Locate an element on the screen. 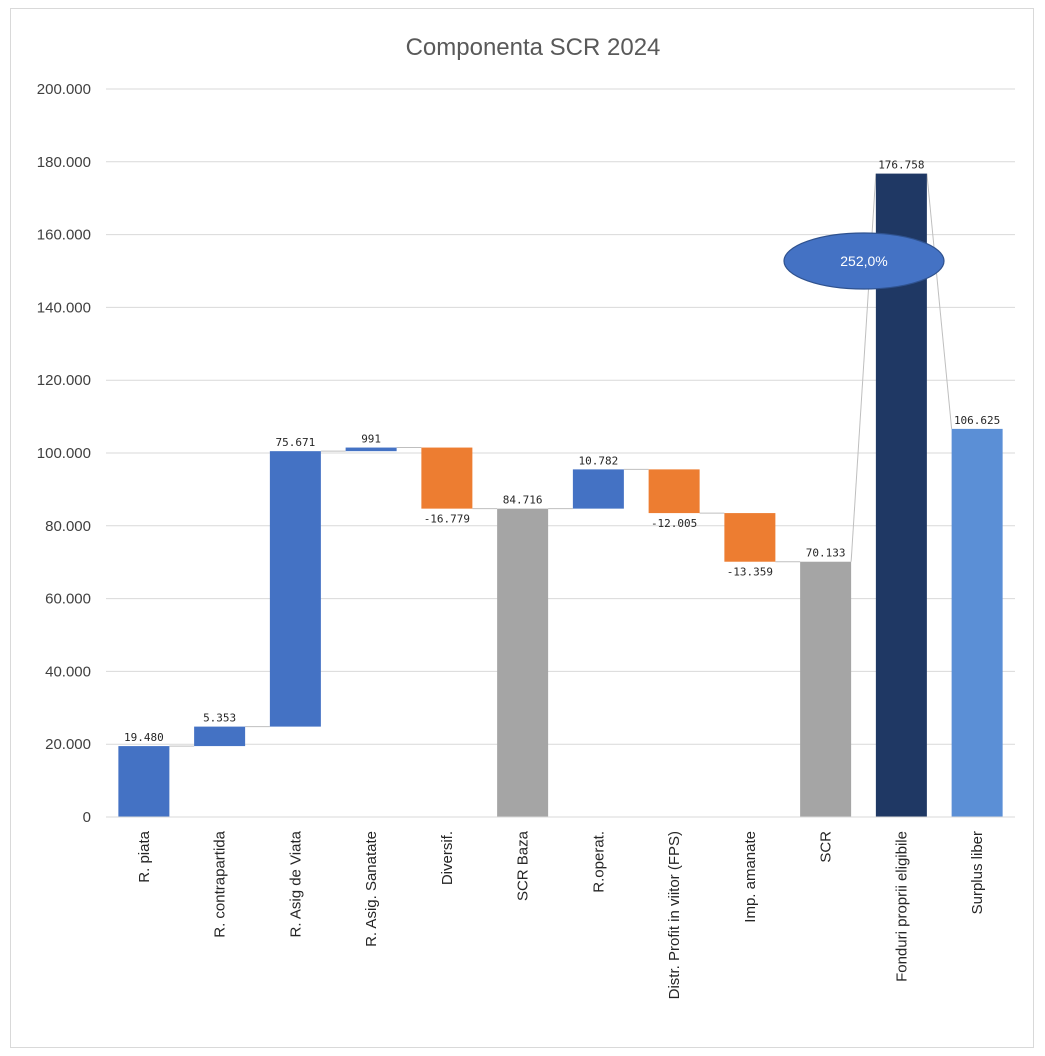  data-label: 991 is located at coordinates (371, 439).